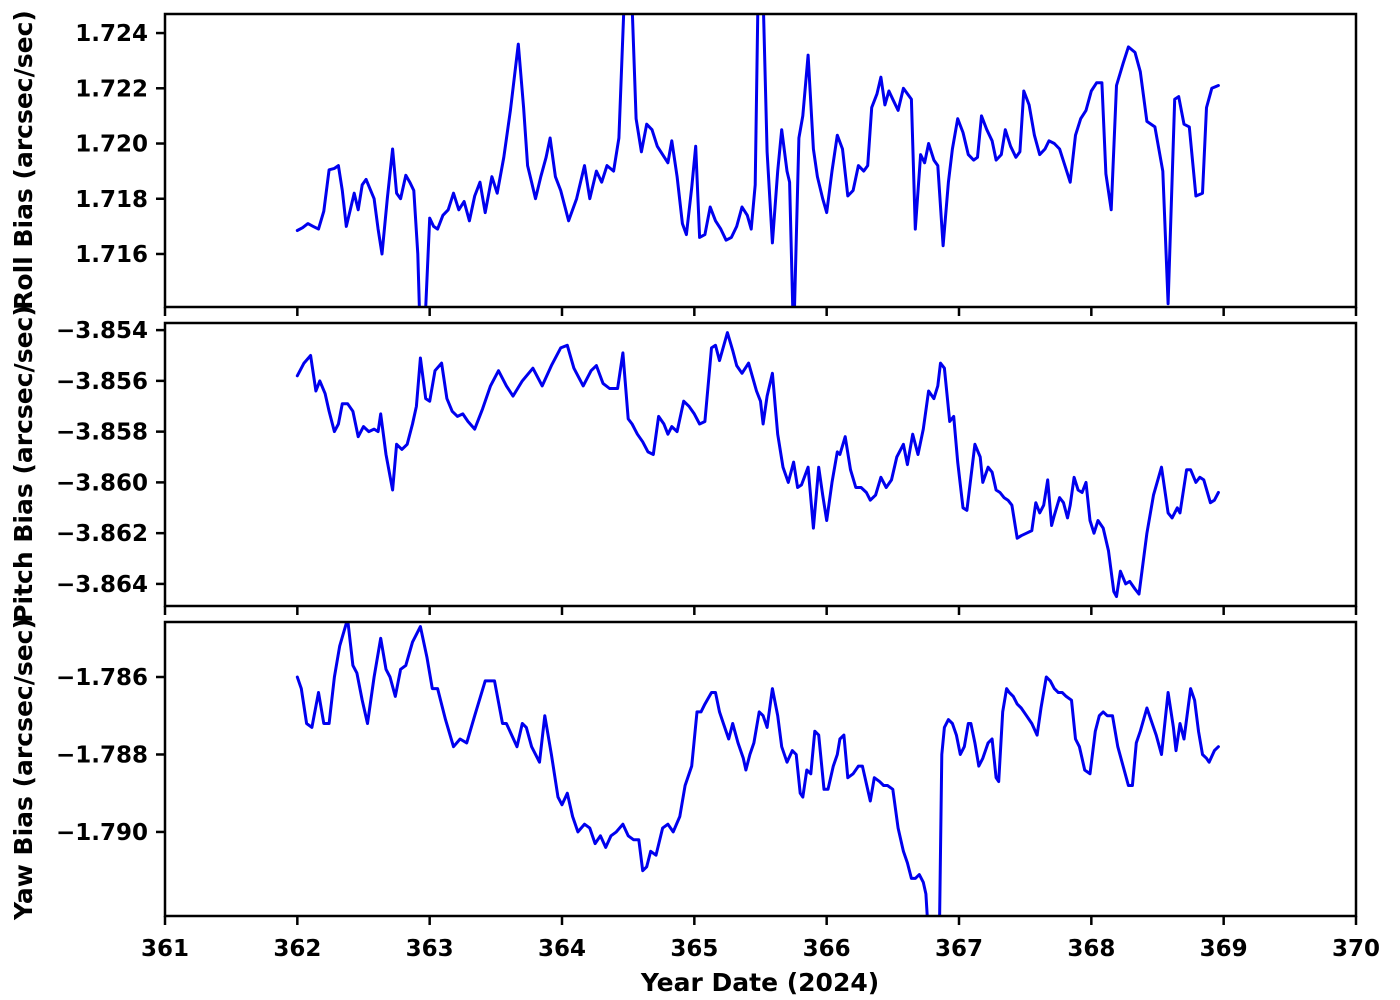 The height and width of the screenshot is (1000, 1400). I want to click on y-tick-label: 1.718, so click(111, 200).